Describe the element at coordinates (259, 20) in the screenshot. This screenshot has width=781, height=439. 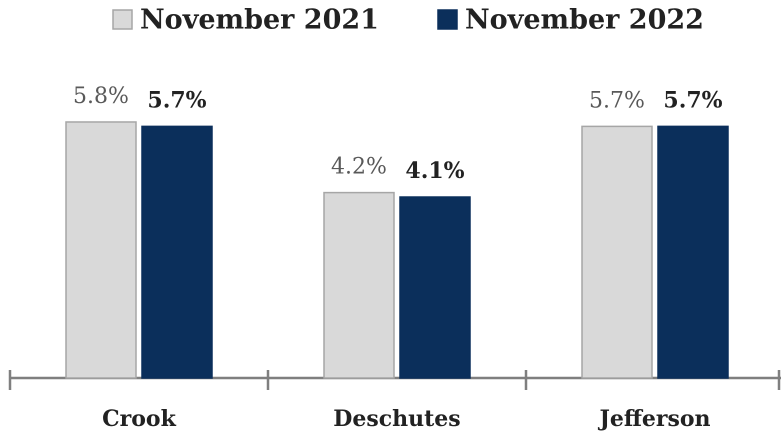
I see `legend-label: November 2021` at that location.